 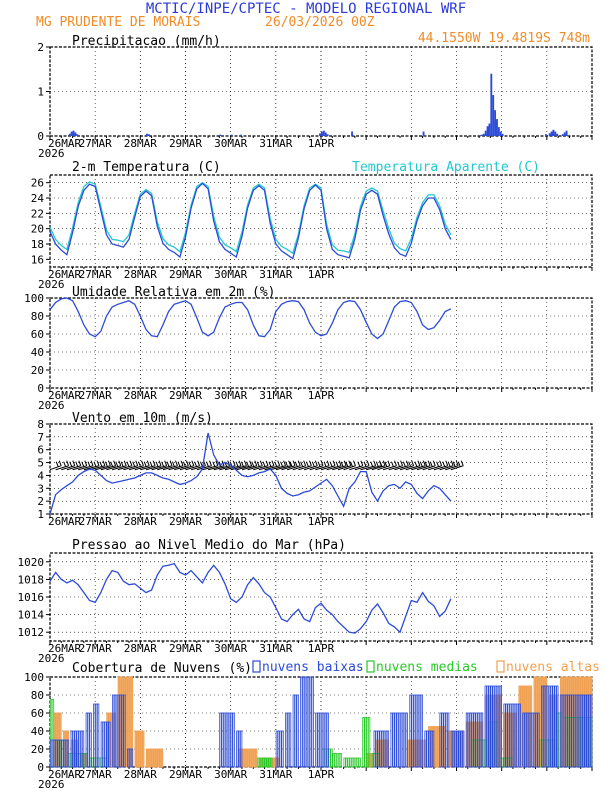 What do you see at coordinates (275, 143) in the screenshot?
I see `x-tick-label: 31MAR` at bounding box center [275, 143].